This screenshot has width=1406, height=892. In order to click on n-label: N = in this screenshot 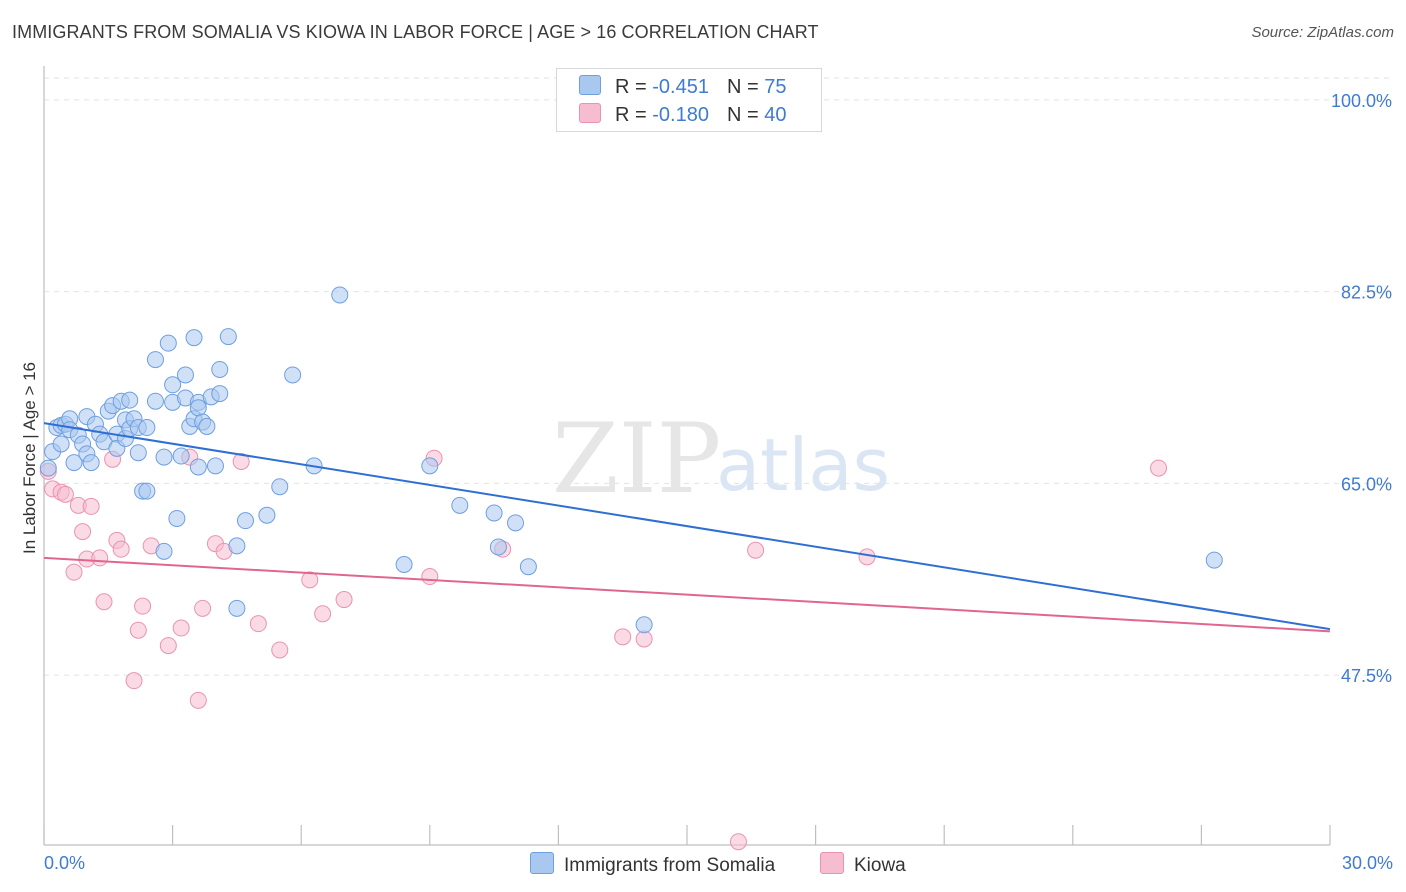, I will do `click(745, 87)`.